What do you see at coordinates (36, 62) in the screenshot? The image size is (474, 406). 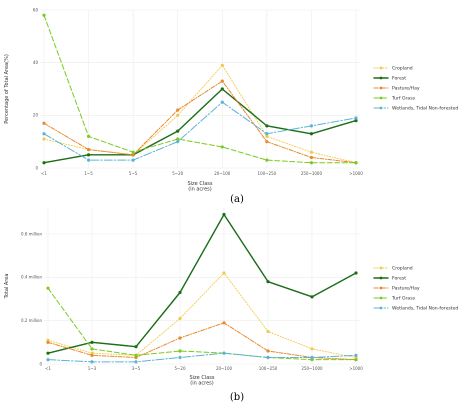 I see `y-tick-label: 40` at bounding box center [36, 62].